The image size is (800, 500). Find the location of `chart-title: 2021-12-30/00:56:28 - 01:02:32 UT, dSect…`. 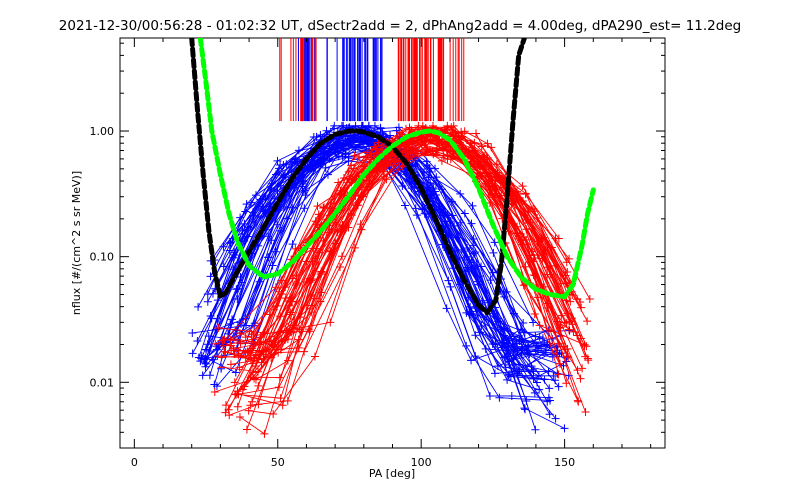

chart-title: 2021-12-30/00:56:28 - 01:02:32 UT, dSect… is located at coordinates (400, 26).